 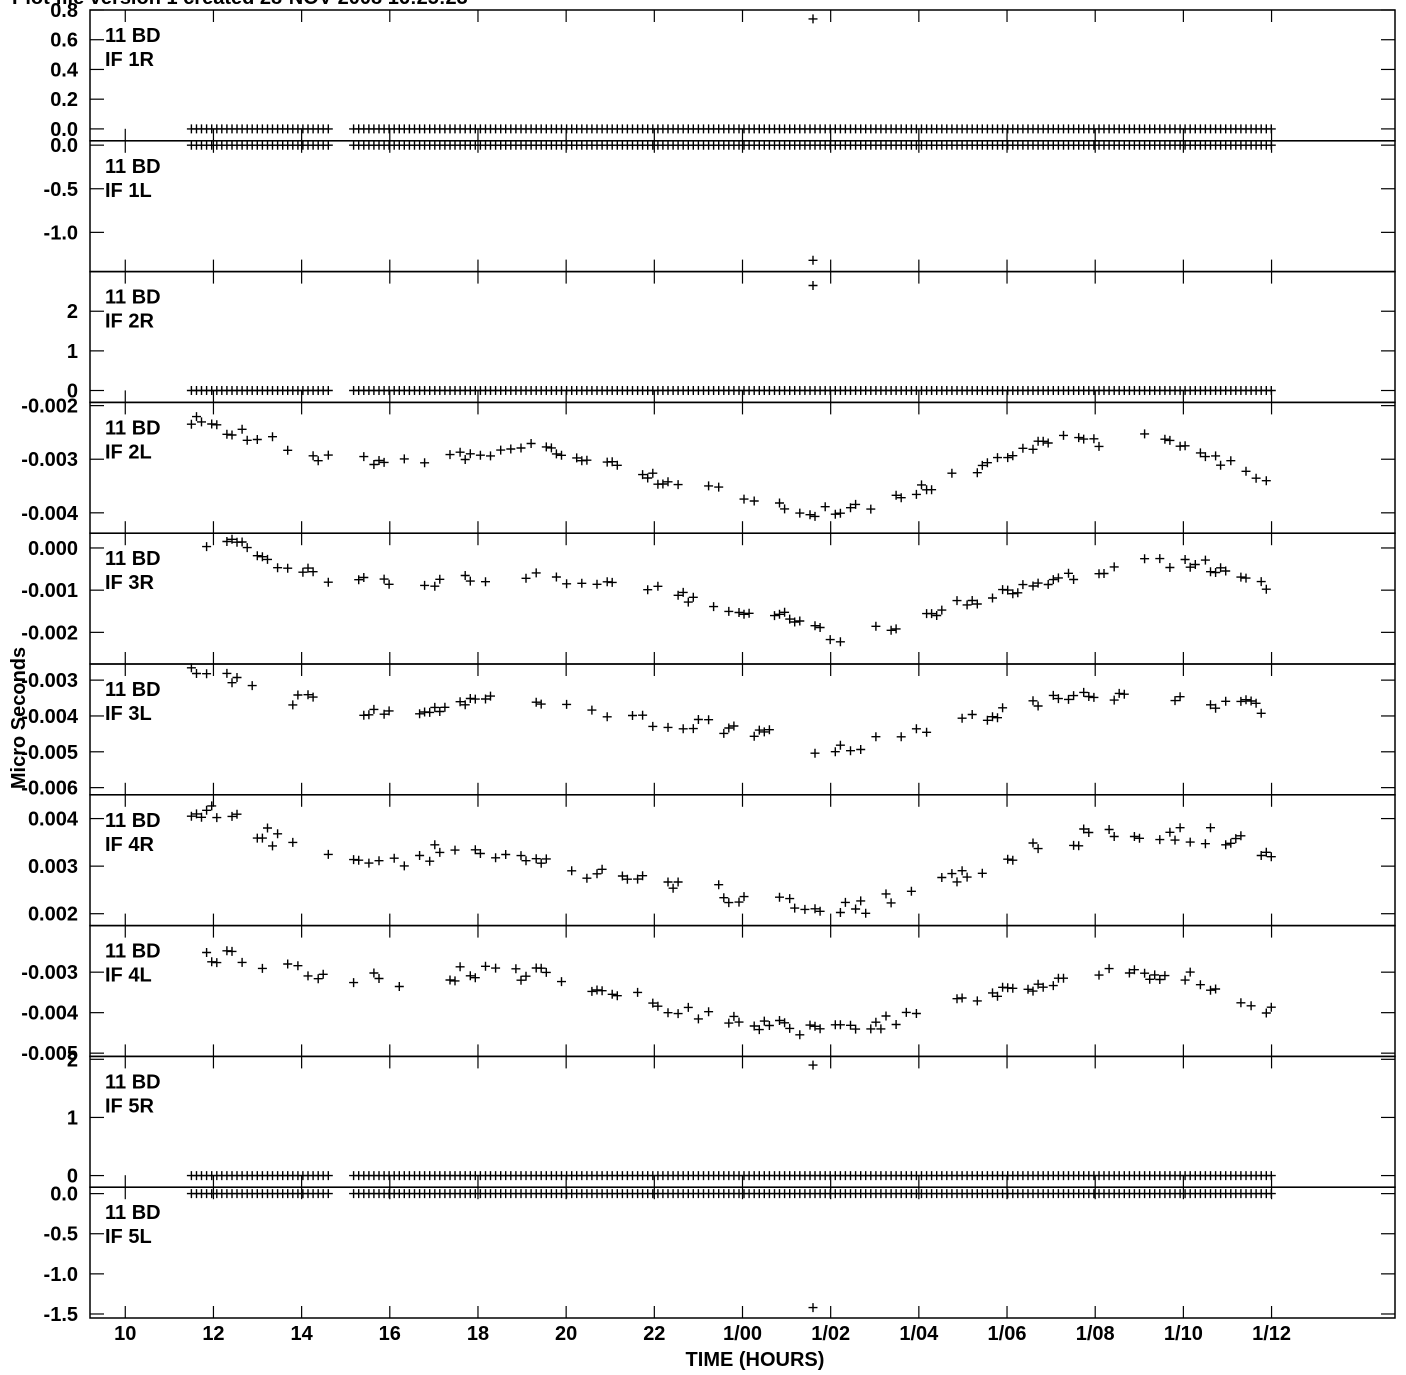 What do you see at coordinates (64, 146) in the screenshot?
I see `y-tick-label: 0.0` at bounding box center [64, 146].